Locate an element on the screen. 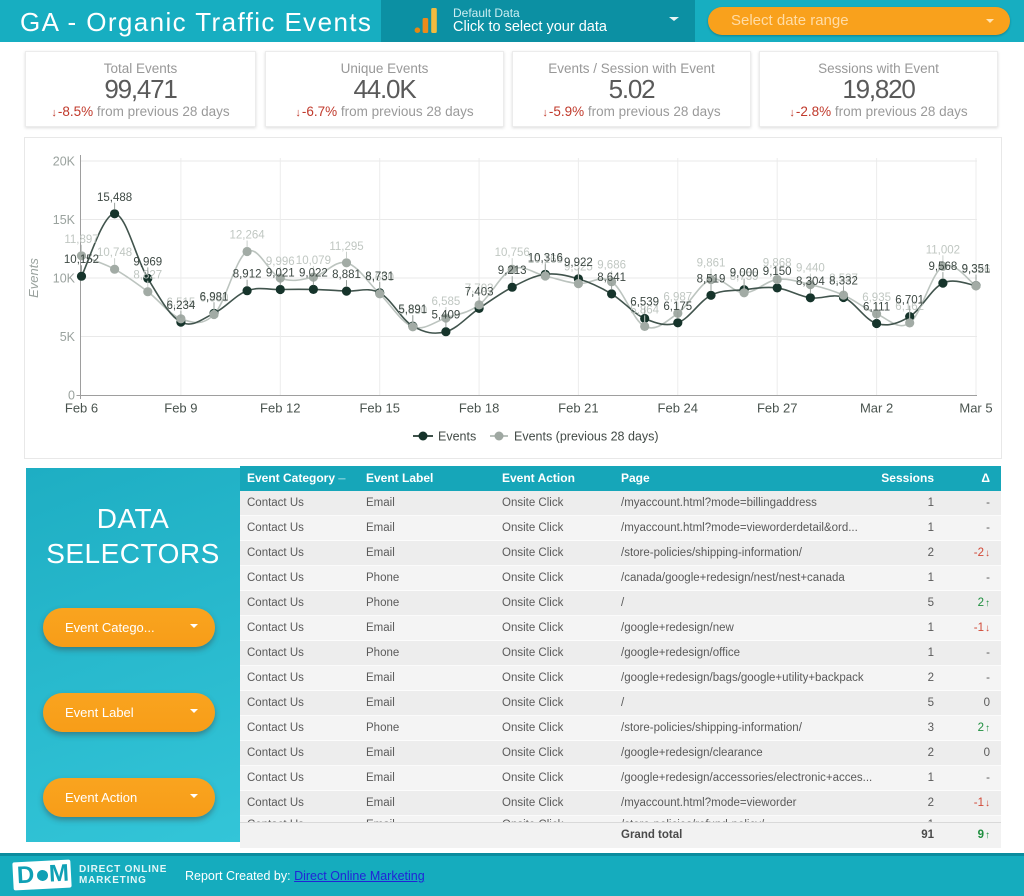  svg-text: 8,650 is located at coordinates (379, 278).